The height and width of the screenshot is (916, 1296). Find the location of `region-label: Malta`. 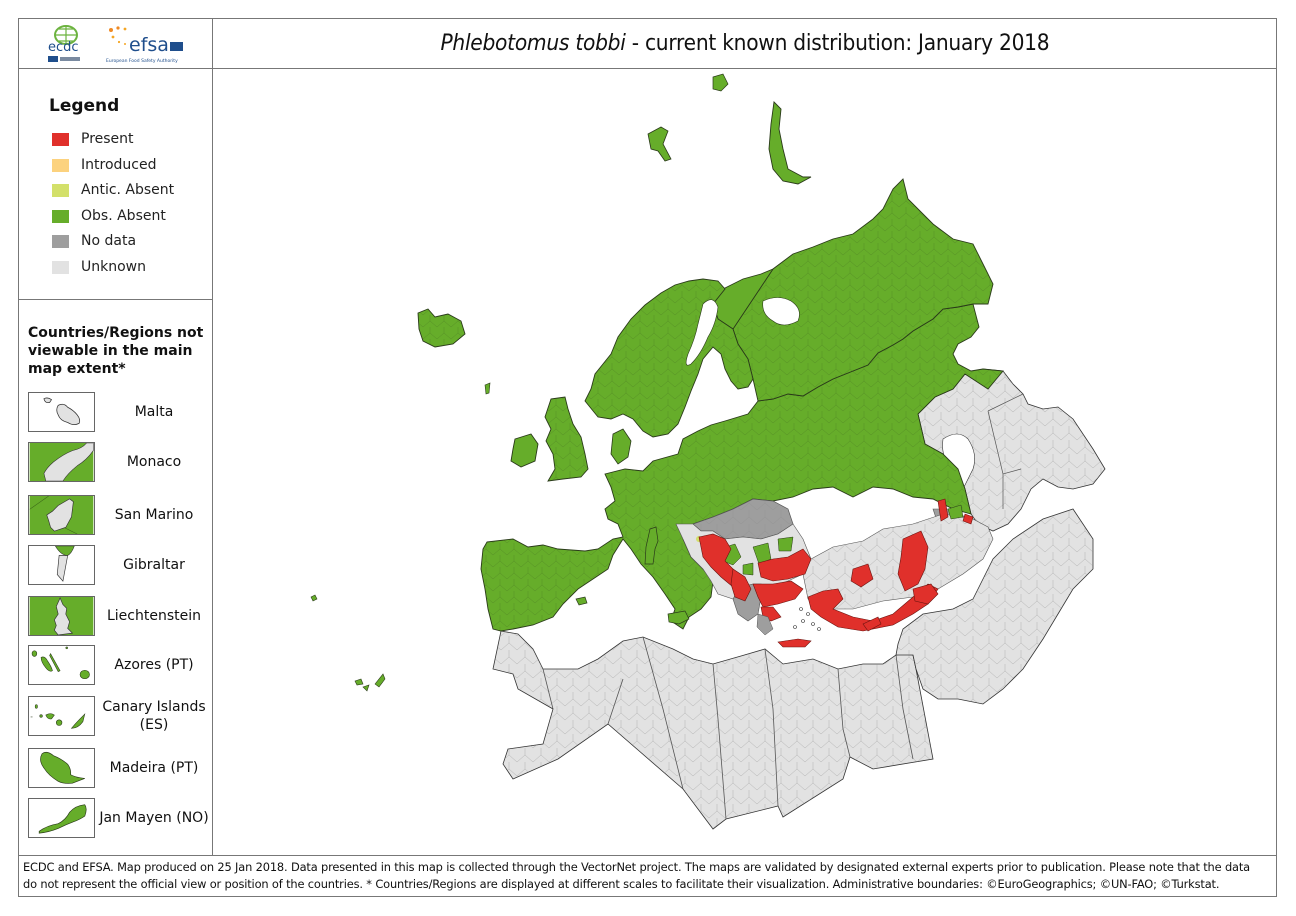

region-label: Malta is located at coordinates (154, 412).